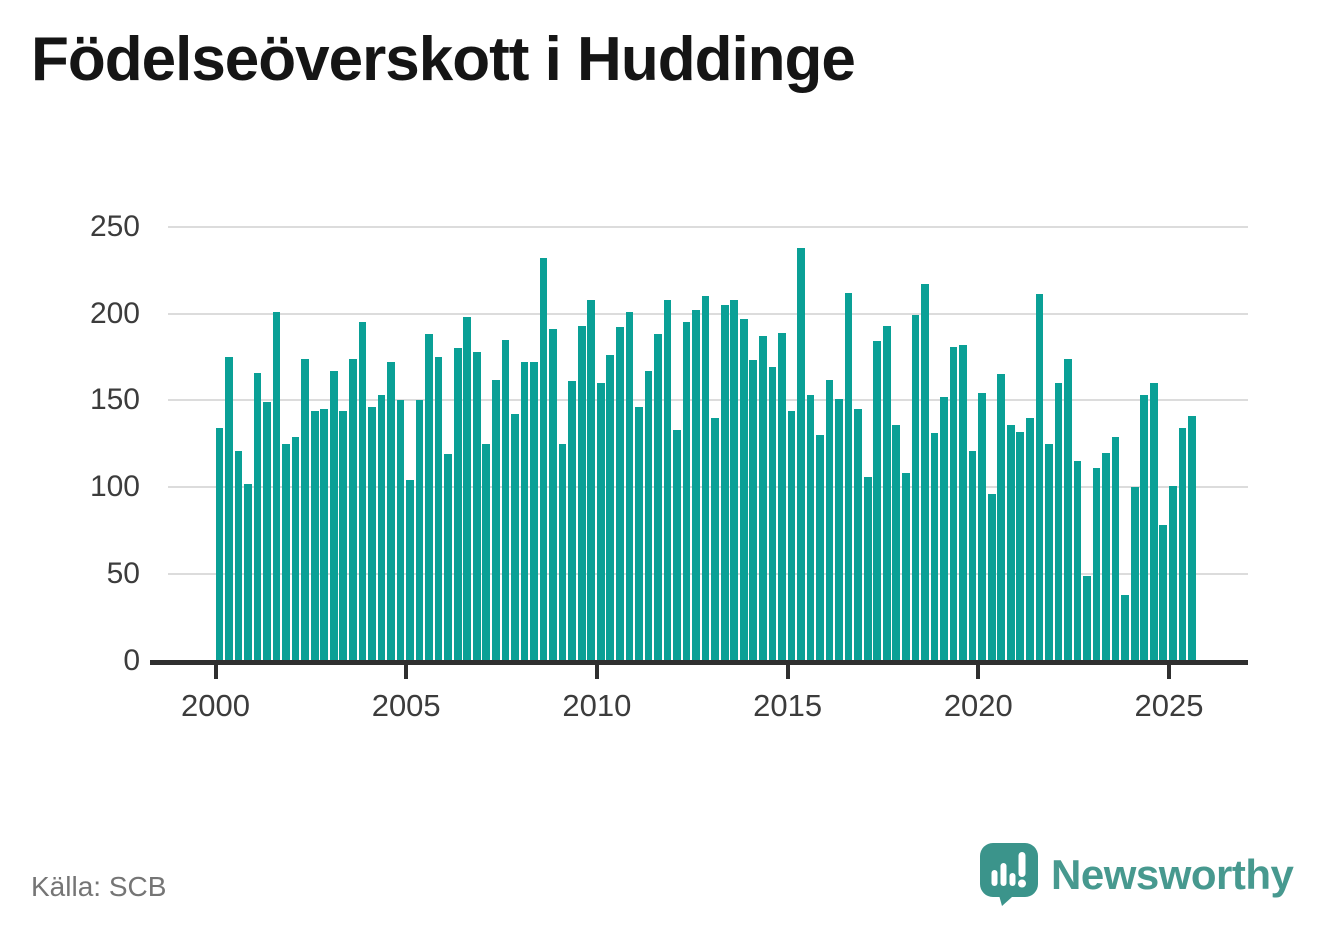  I want to click on y-axis-label: 200, so click(114, 313).